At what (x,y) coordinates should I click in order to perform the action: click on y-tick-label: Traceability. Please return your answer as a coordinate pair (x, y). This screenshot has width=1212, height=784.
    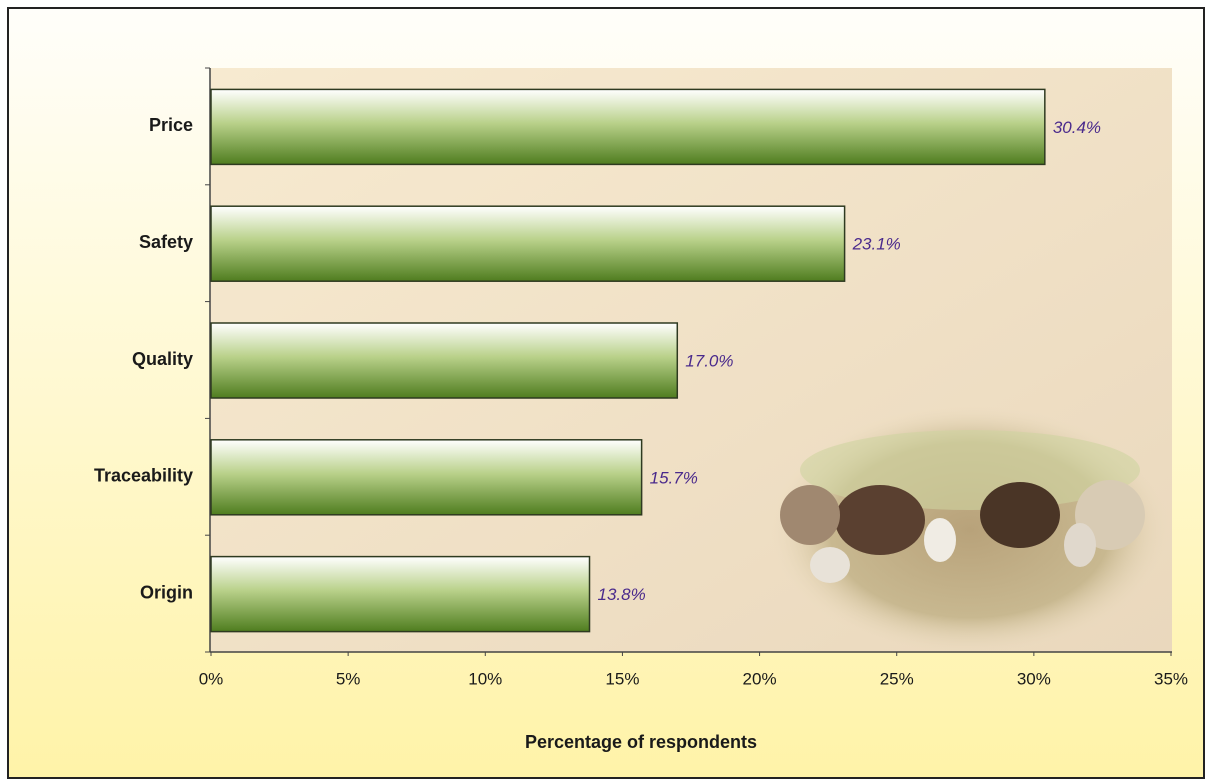
    Looking at the image, I should click on (143, 476).